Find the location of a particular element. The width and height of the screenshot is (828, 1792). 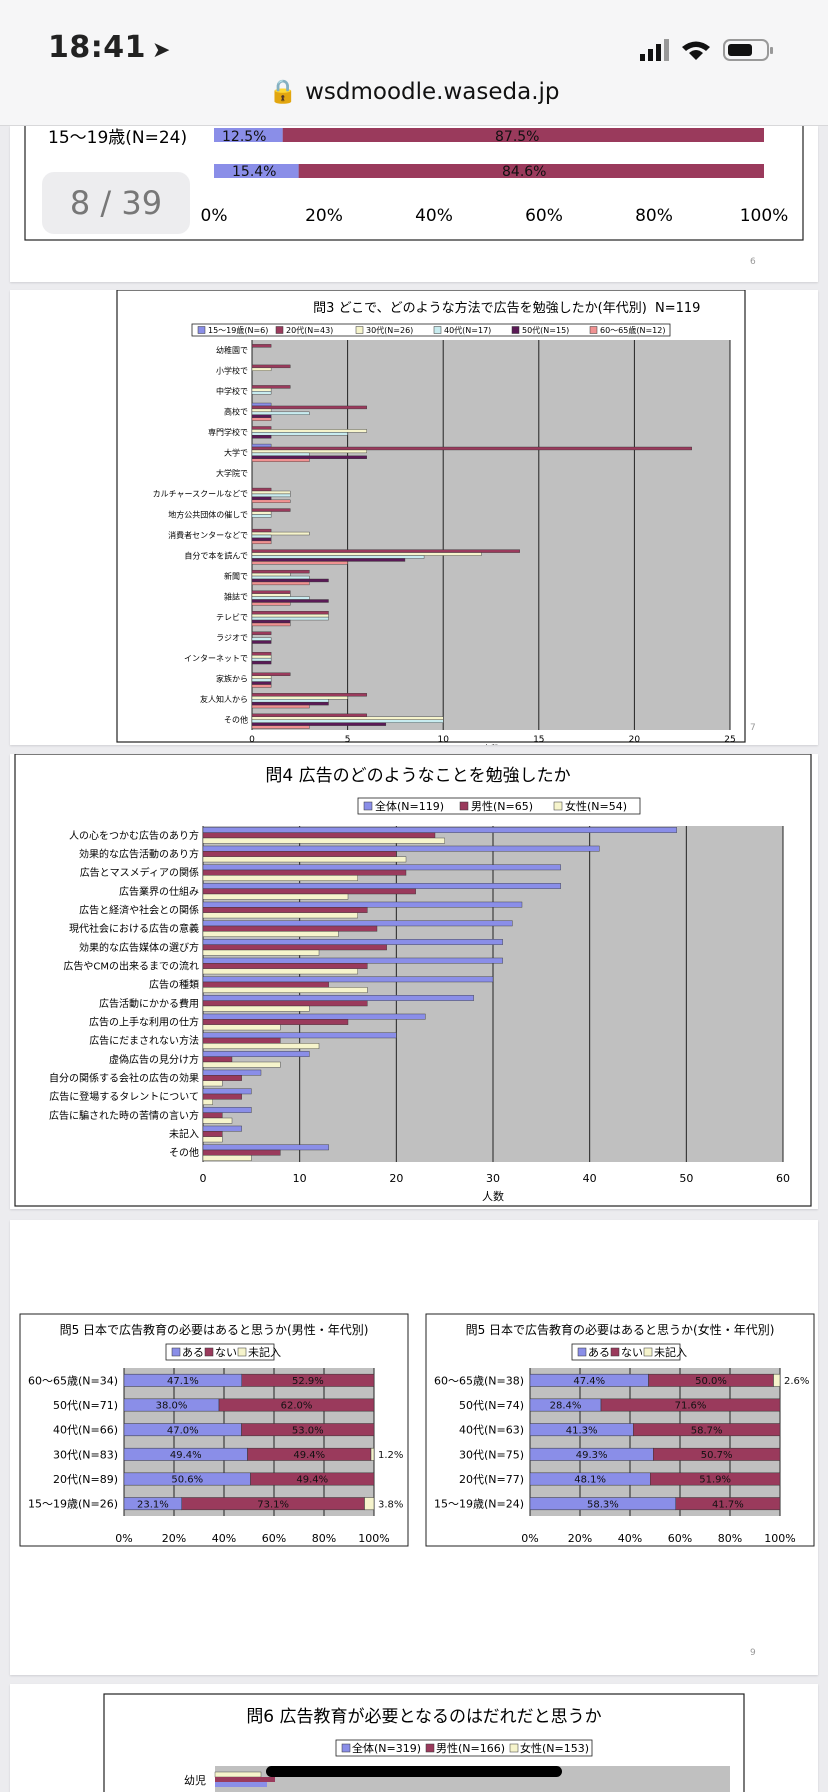

category-label: 20代(N=89) is located at coordinates (85, 1479).